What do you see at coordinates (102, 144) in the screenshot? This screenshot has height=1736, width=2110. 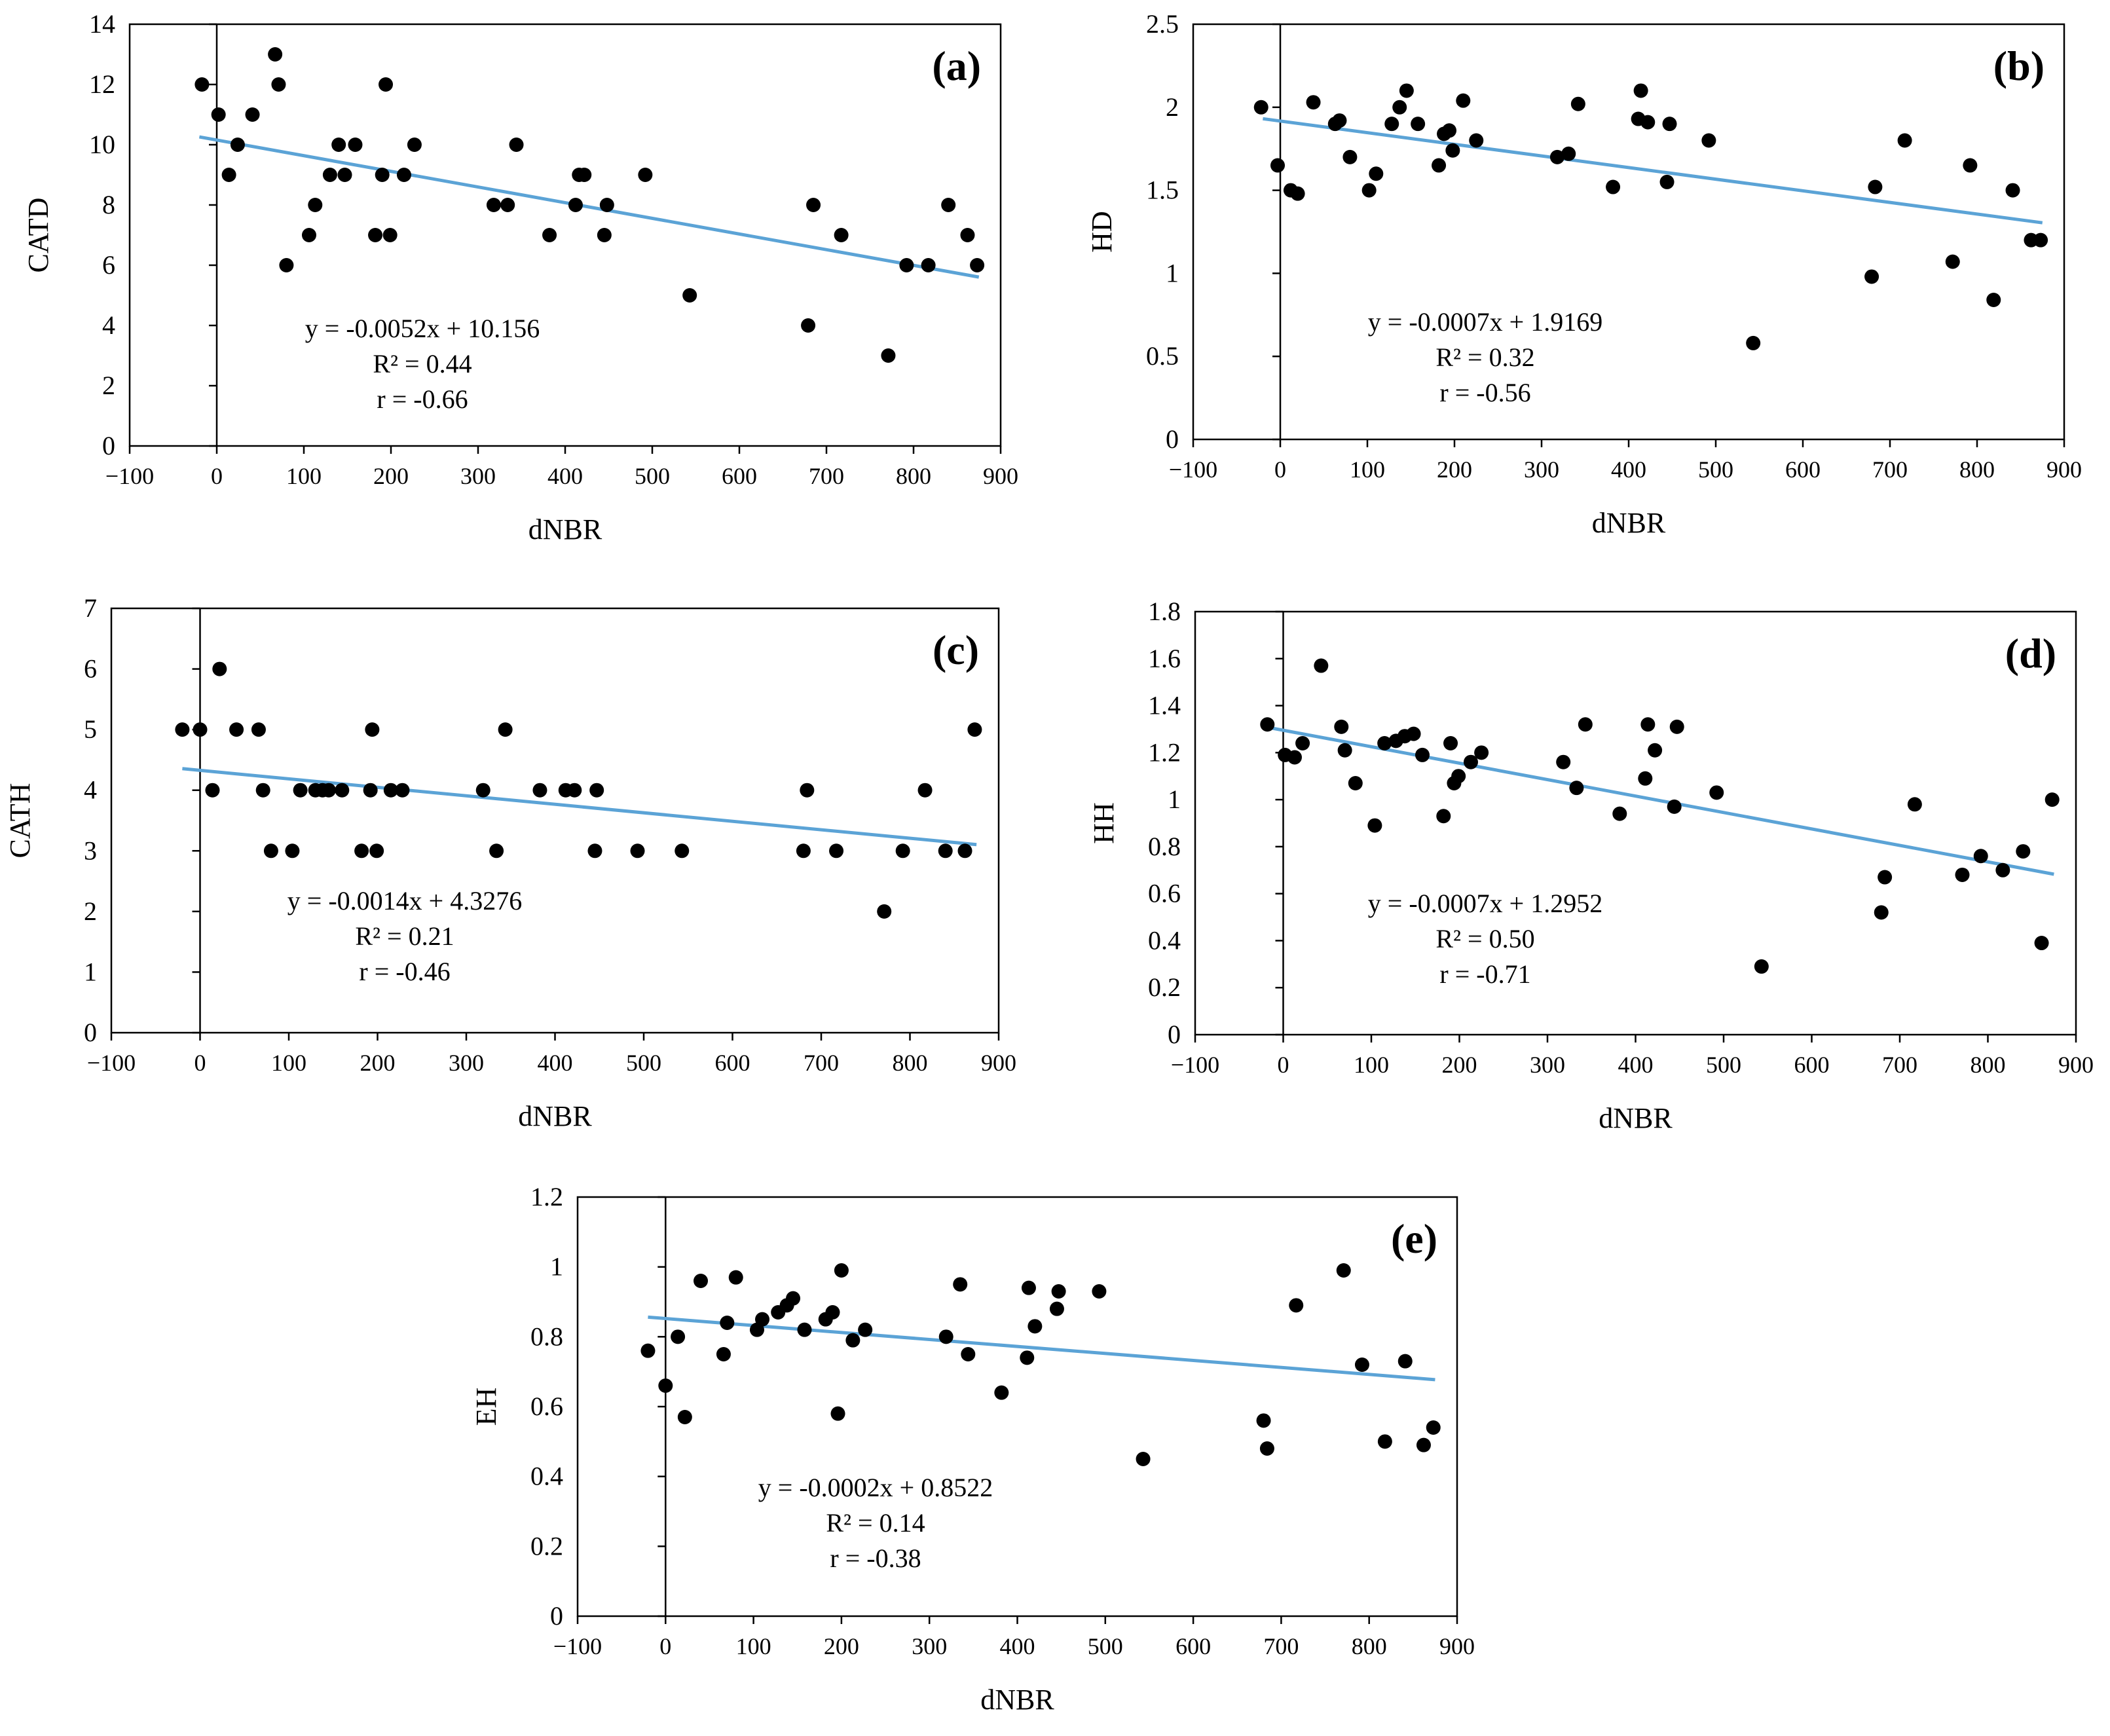 I see `y-tick-label: 10` at bounding box center [102, 144].